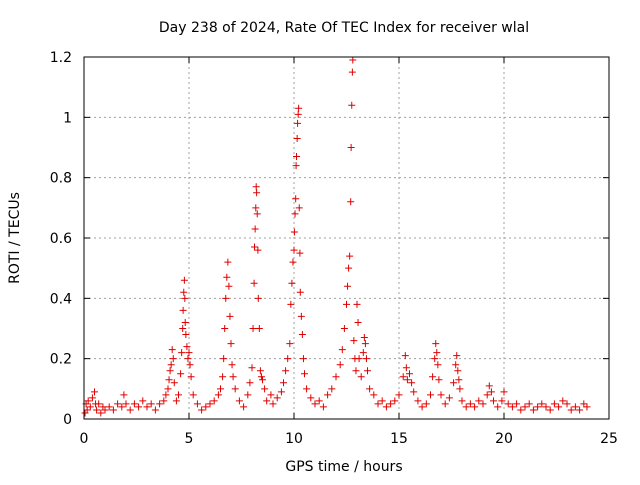 Image resolution: width=640 pixels, height=485 pixels. What do you see at coordinates (504, 439) in the screenshot?
I see `x-tick-label: 20` at bounding box center [504, 439].